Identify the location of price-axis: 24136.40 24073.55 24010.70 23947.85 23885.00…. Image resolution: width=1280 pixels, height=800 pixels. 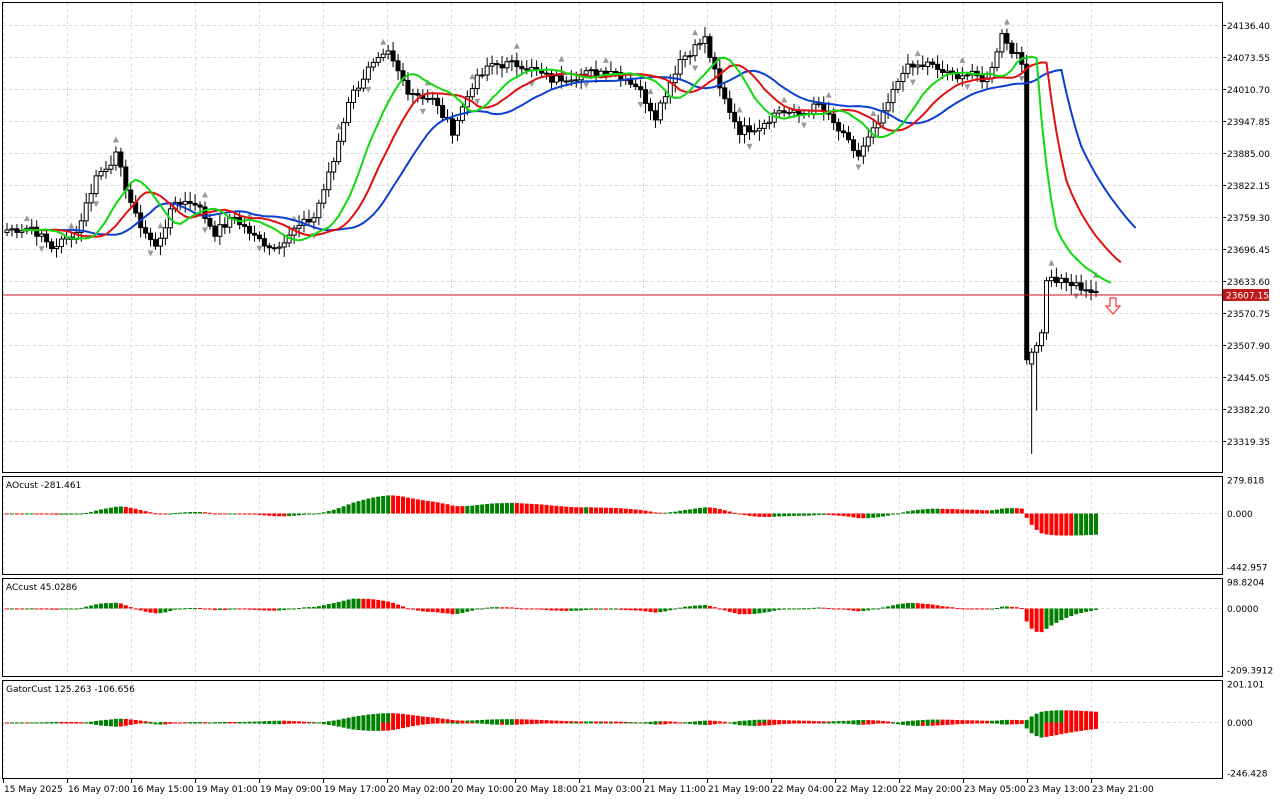
(1247, 401).